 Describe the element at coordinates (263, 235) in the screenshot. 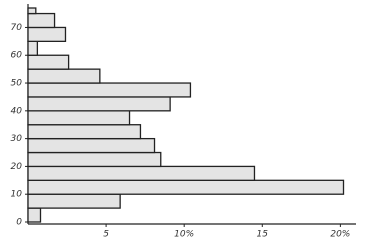

I see `x-tick-label: 15` at that location.